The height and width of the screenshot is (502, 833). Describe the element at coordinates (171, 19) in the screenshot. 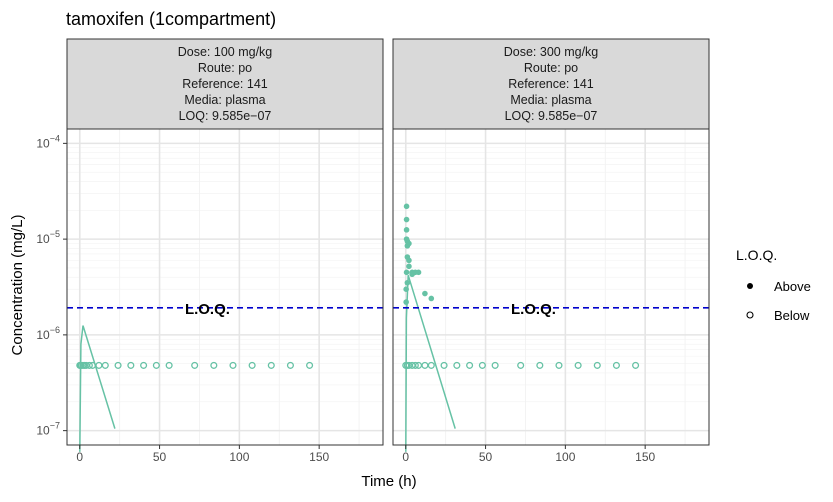

I see `chart-title: tamoxifen (1compartment)` at that location.